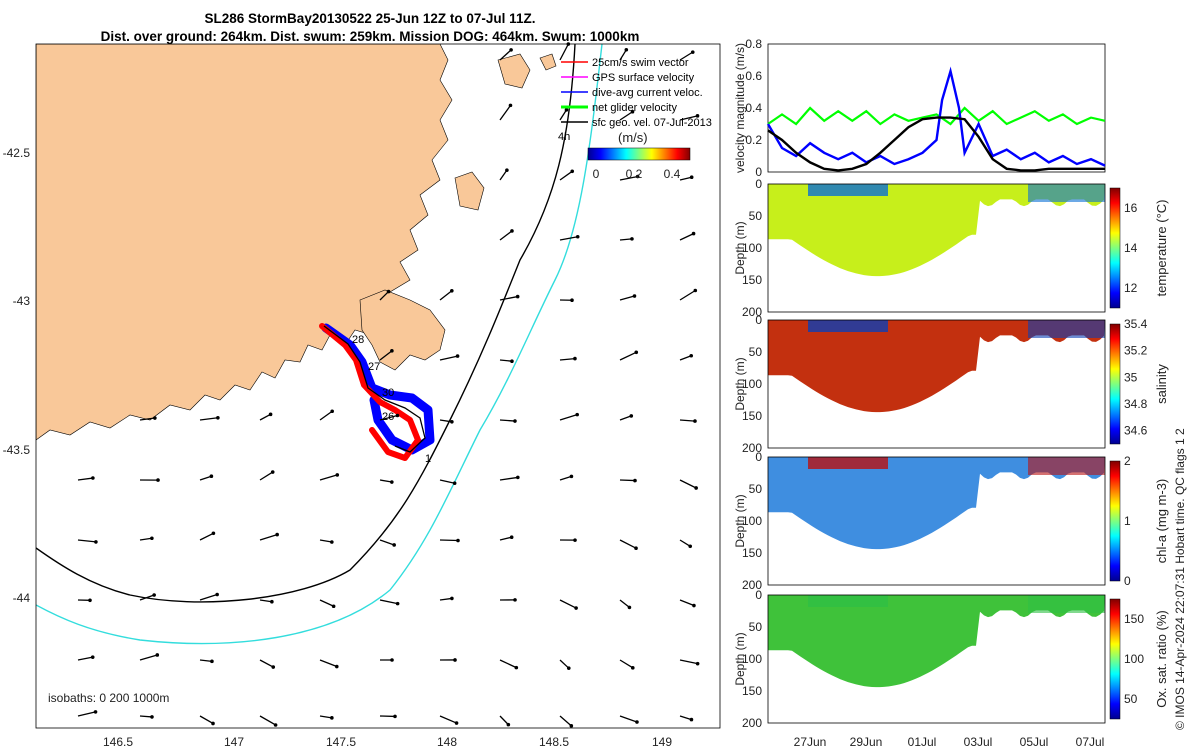  I want to click on map-x-tick: 148, so click(447, 742).